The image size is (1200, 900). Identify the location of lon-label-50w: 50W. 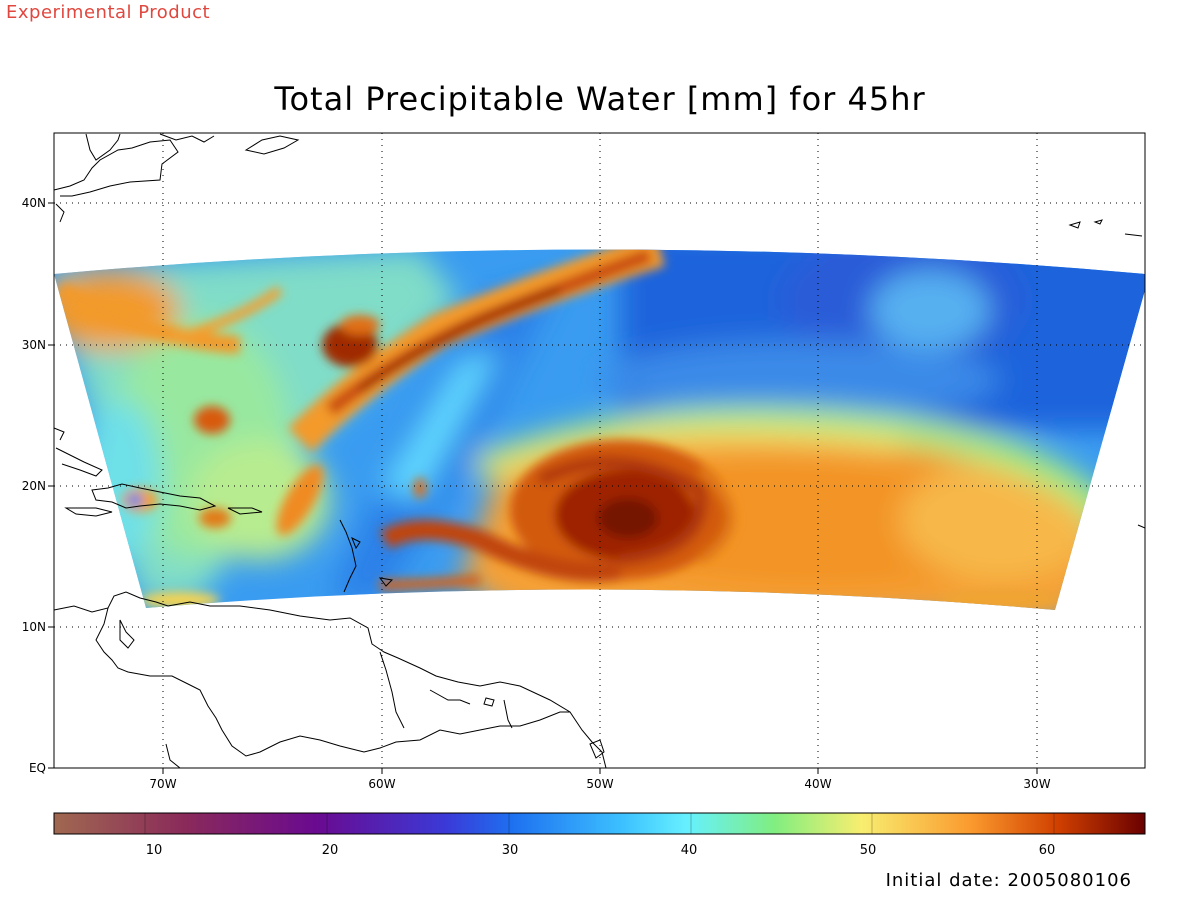
(600, 784).